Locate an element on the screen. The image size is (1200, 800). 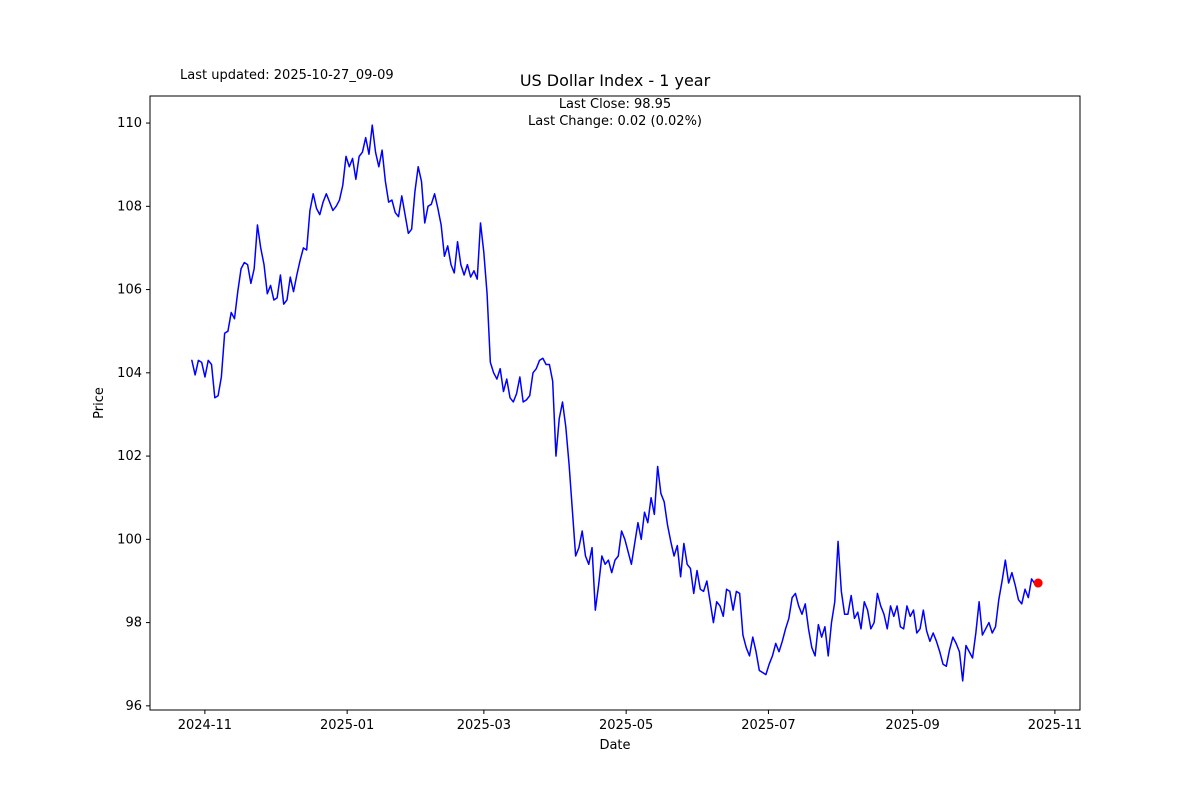
last-price-marker is located at coordinates (1038, 583).